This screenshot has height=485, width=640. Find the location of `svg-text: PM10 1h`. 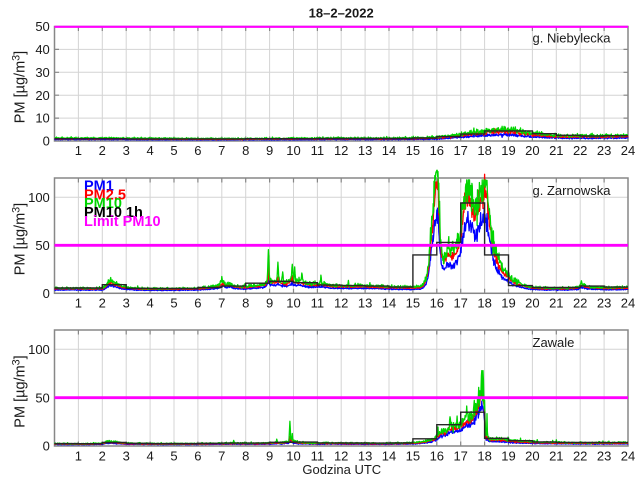

svg-text: PM10 1h is located at coordinates (113, 213).